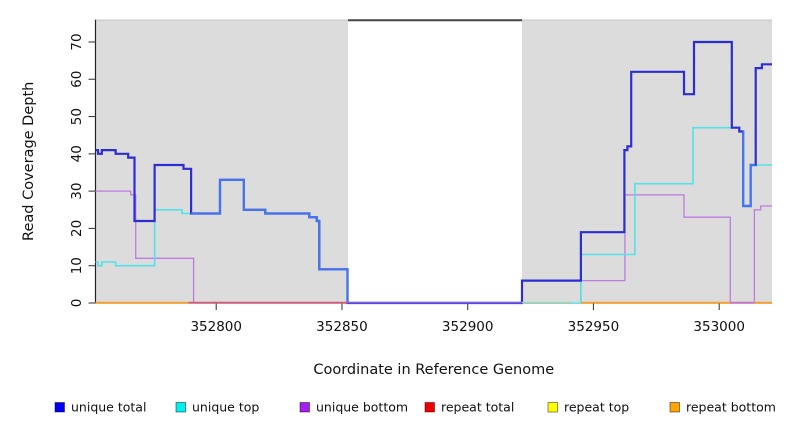 Image resolution: width=792 pixels, height=432 pixels. What do you see at coordinates (77, 41) in the screenshot?
I see `y-tick-label-7: 70` at bounding box center [77, 41].